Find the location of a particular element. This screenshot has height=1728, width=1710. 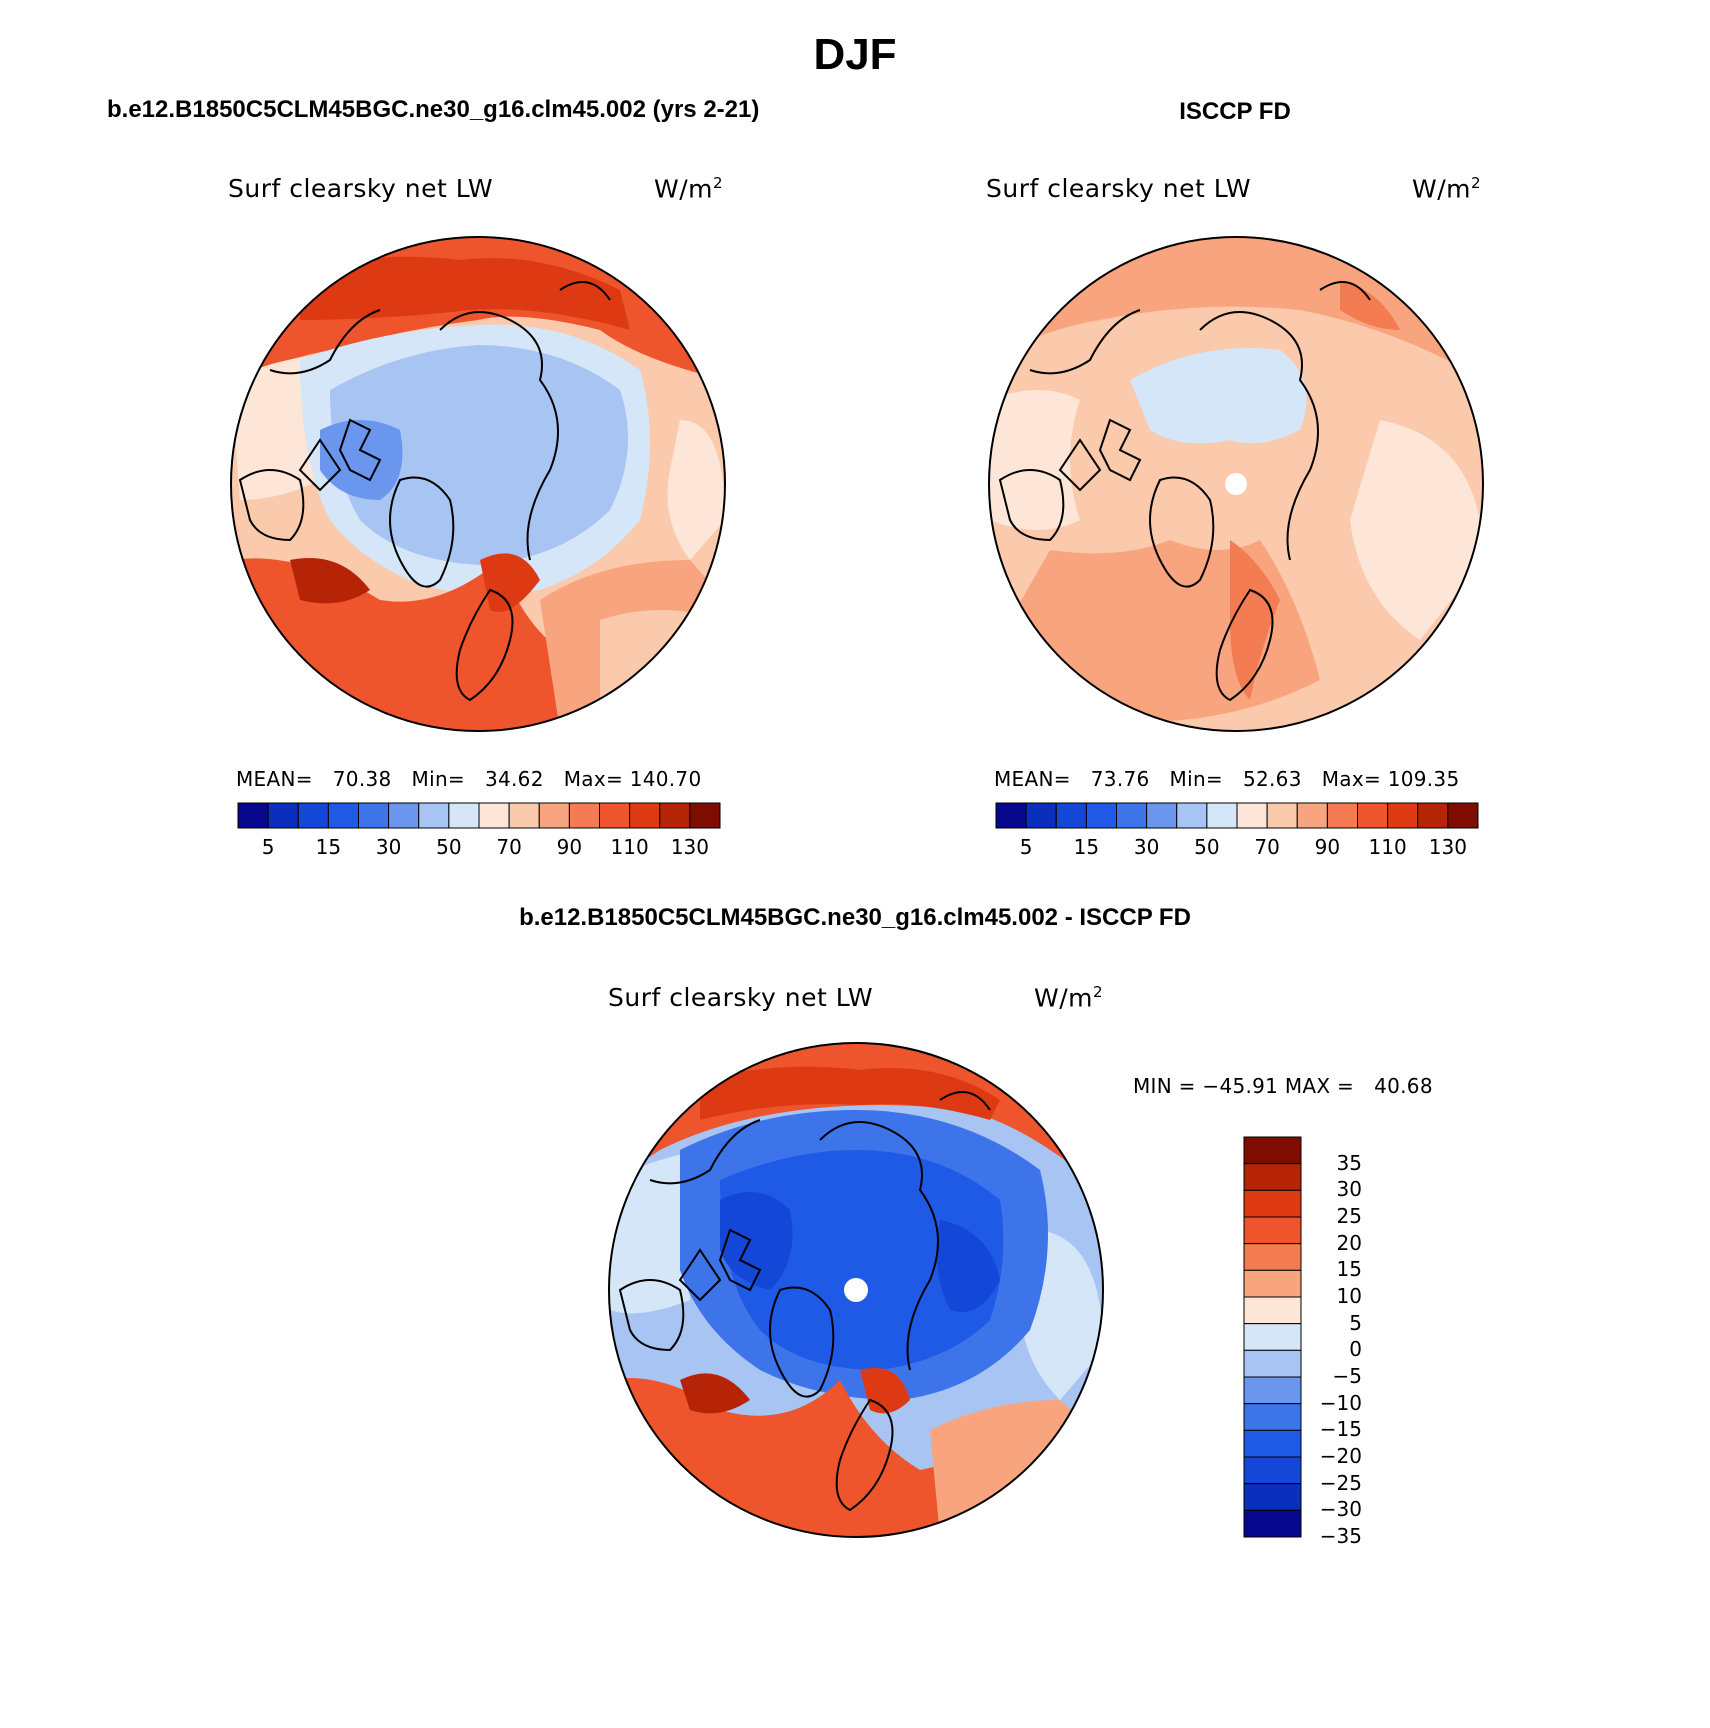

model-stats: MEAN= 70.38 Min= 34.62 Max= 140.70 is located at coordinates (469, 779).